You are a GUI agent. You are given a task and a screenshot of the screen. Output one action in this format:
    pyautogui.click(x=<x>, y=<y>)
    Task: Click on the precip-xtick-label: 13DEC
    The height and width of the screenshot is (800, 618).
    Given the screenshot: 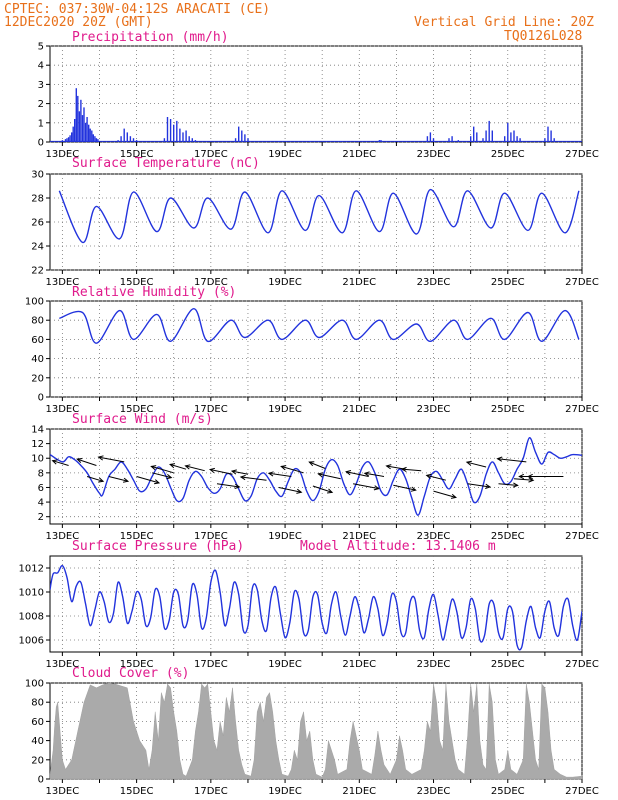 What is the action you would take?
    pyautogui.click(x=63, y=154)
    